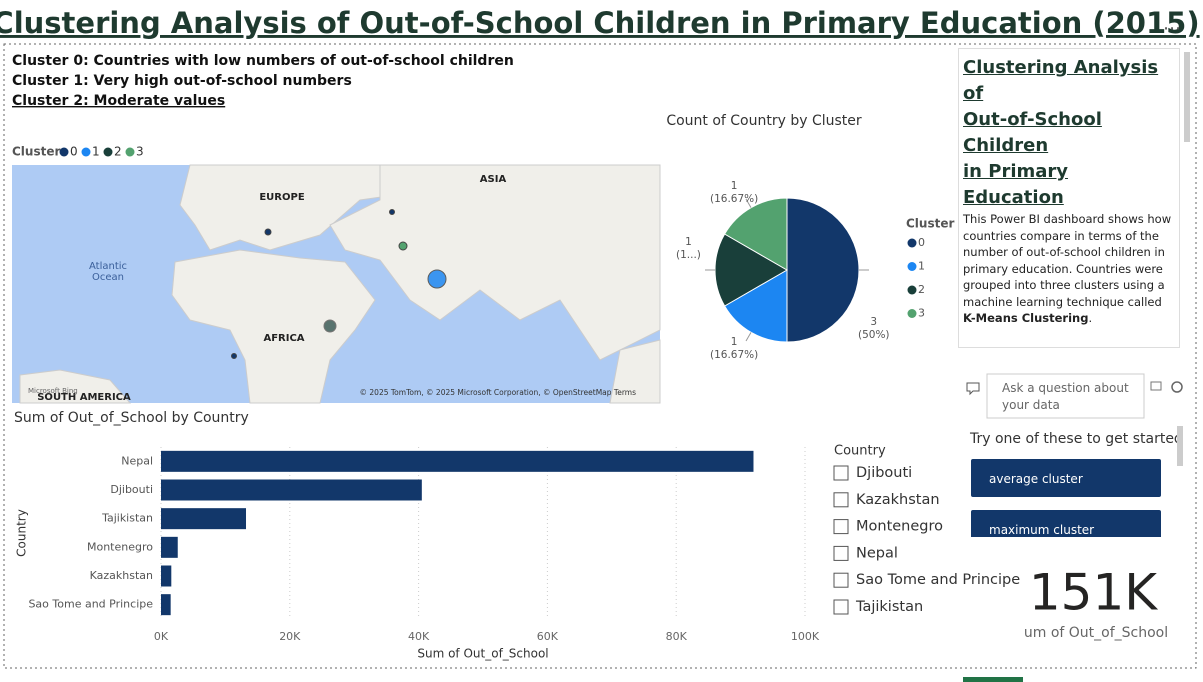  What do you see at coordinates (36, 152) in the screenshot?
I see `map-legend-title: Cluster` at bounding box center [36, 152].